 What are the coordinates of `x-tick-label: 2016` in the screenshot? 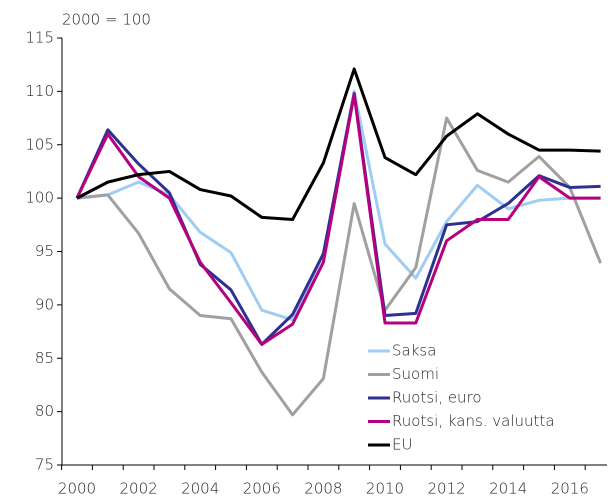 It's located at (570, 489).